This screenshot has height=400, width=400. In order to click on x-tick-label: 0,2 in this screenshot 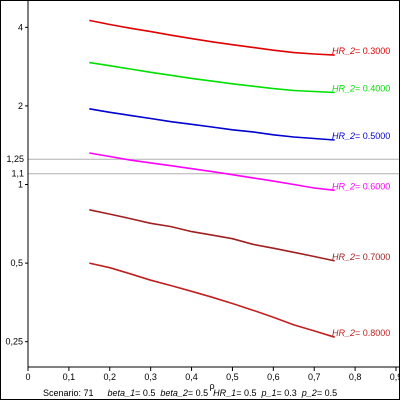, I will do `click(110, 377)`.